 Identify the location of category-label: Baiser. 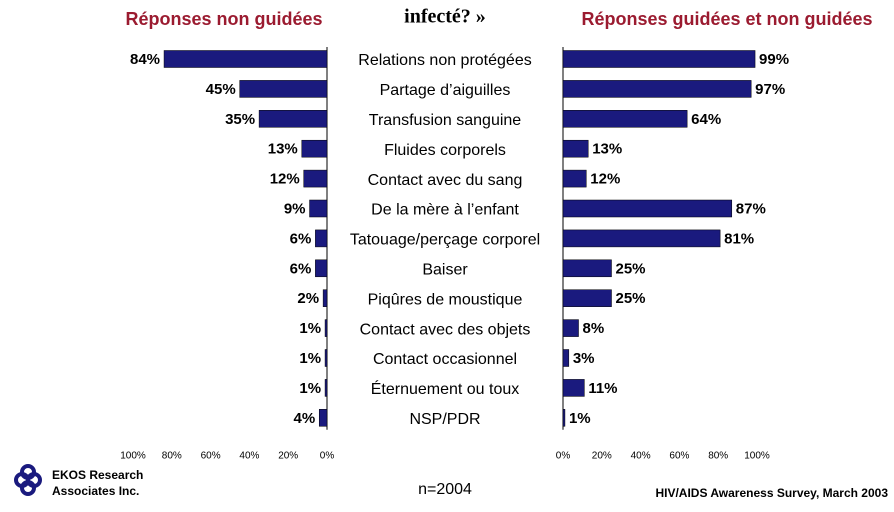
(445, 270).